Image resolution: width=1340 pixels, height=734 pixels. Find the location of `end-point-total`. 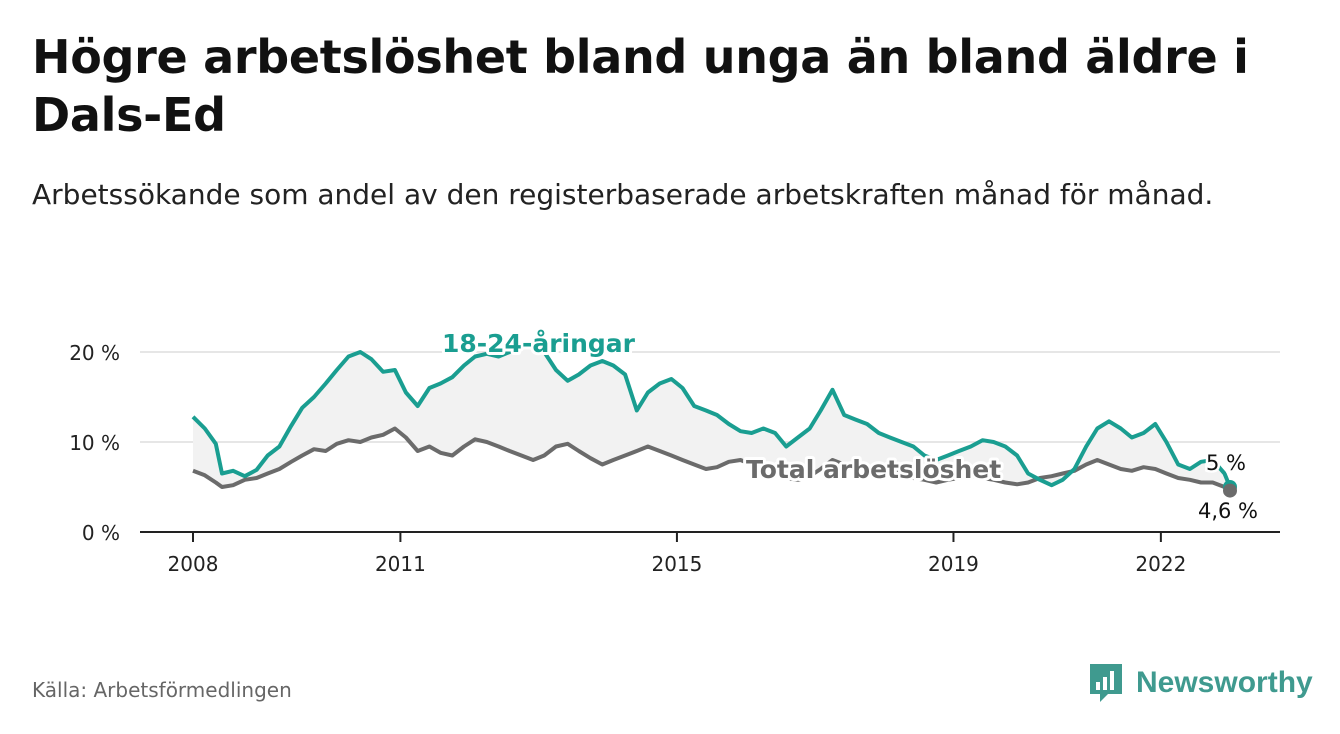

end-point-total is located at coordinates (1230, 490).